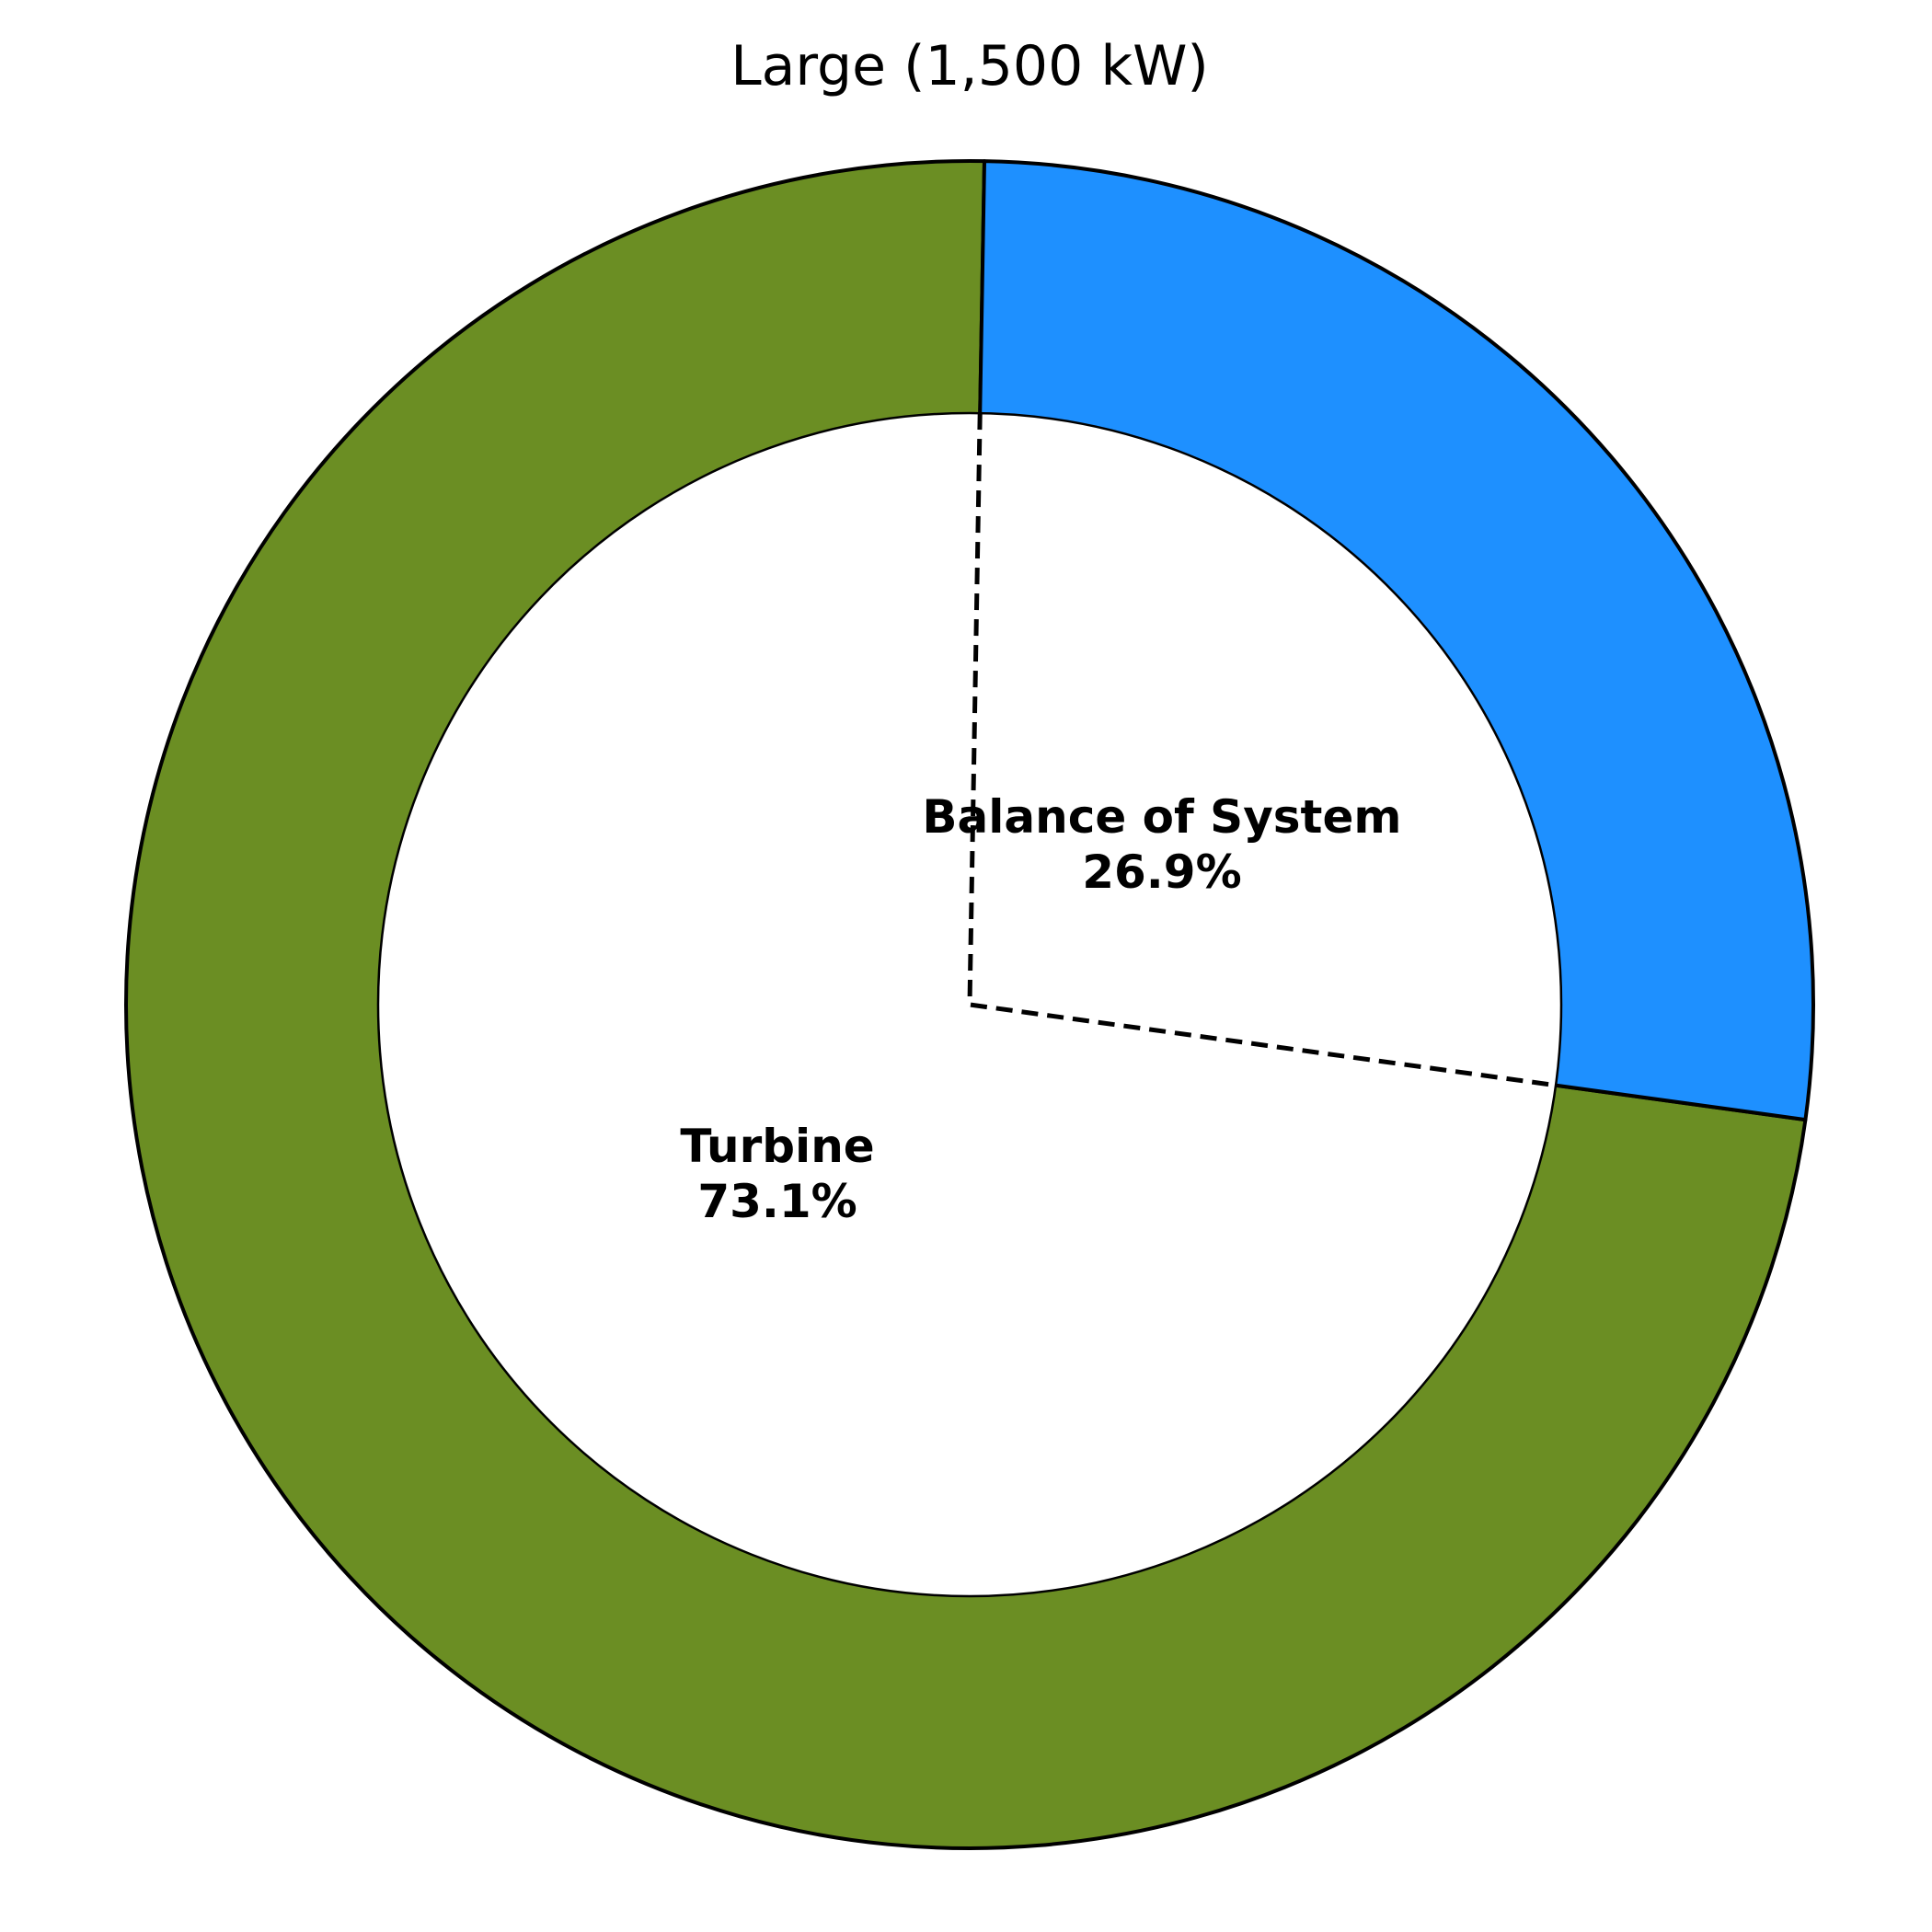  Describe the element at coordinates (777, 1174) in the screenshot. I see `slice-label-turbine: Turbine 73.1%` at that location.